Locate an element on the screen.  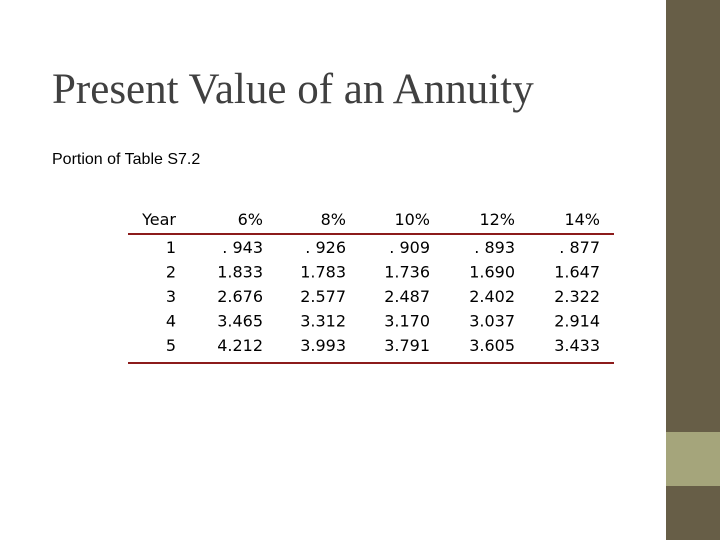
table-cell: 2.577 is located at coordinates (323, 296).